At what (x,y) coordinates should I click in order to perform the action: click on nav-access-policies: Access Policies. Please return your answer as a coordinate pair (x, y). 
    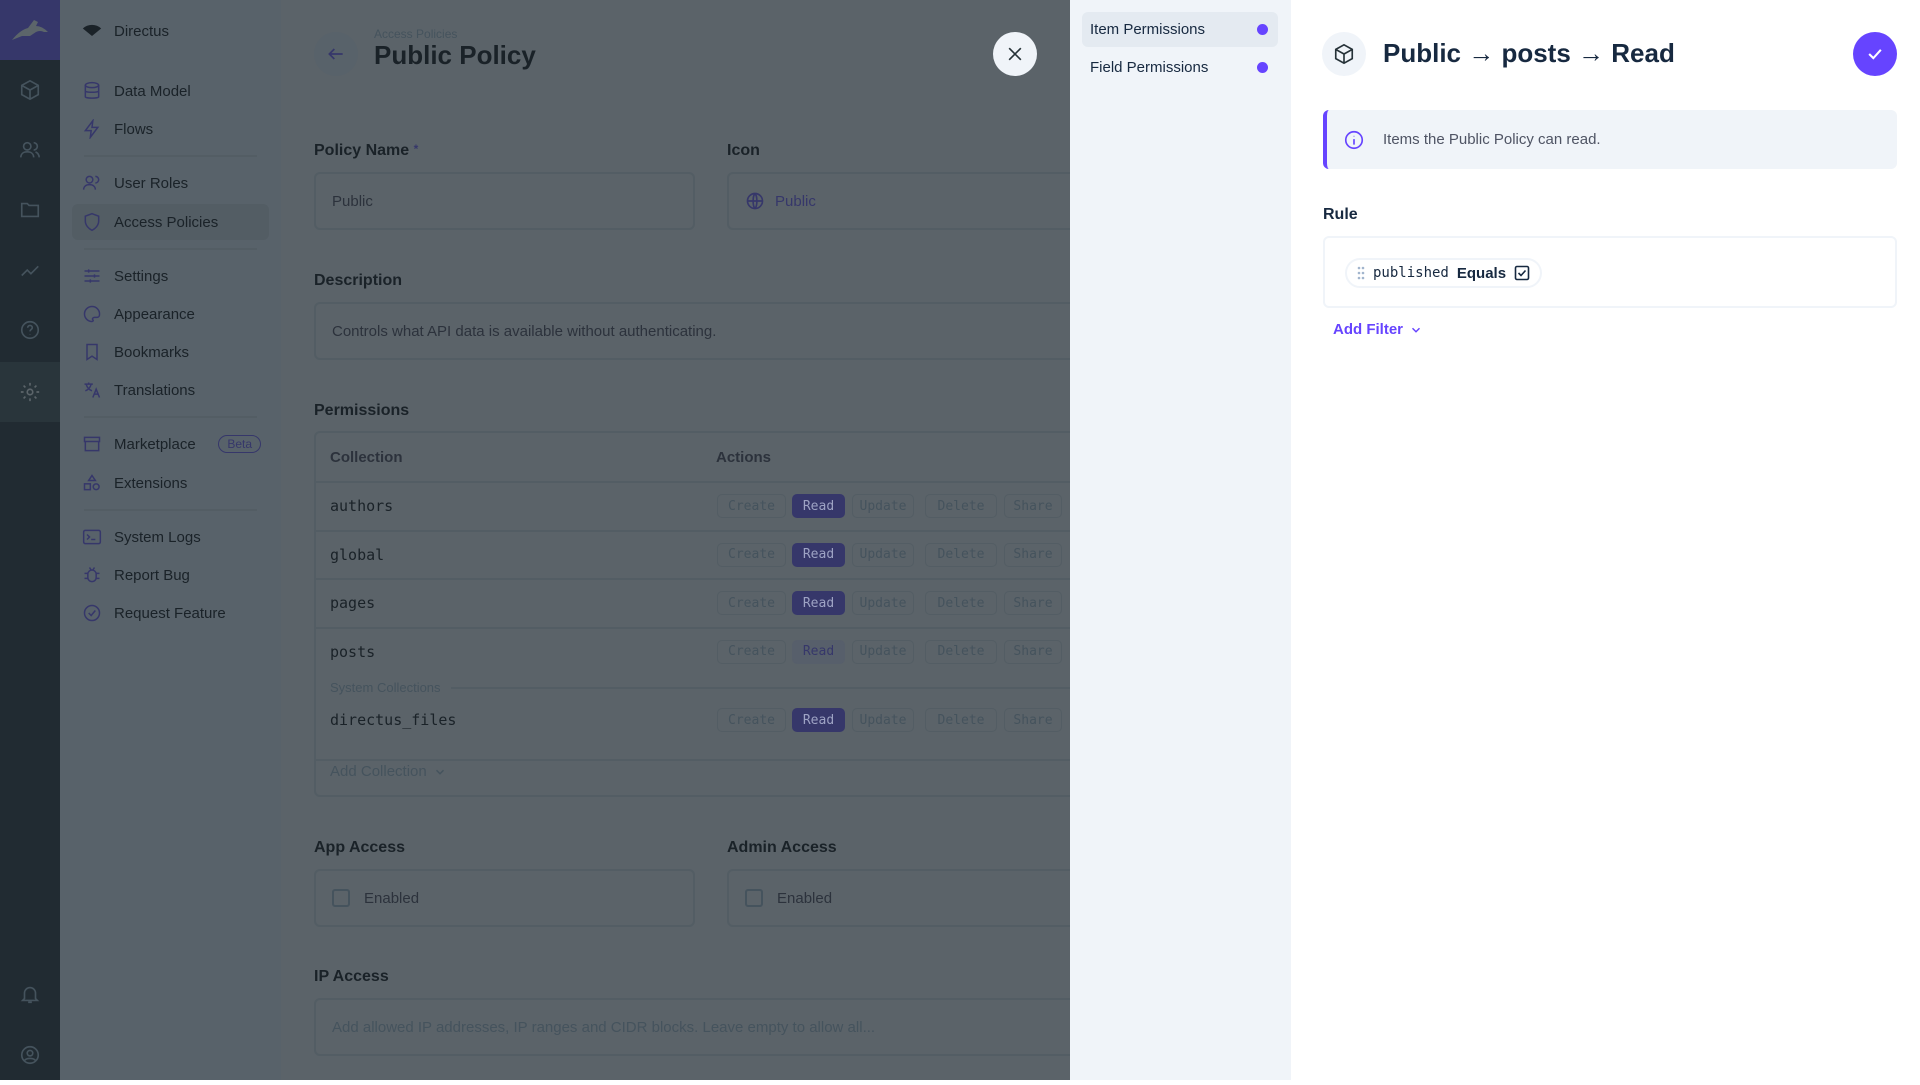
    Looking at the image, I should click on (170, 222).